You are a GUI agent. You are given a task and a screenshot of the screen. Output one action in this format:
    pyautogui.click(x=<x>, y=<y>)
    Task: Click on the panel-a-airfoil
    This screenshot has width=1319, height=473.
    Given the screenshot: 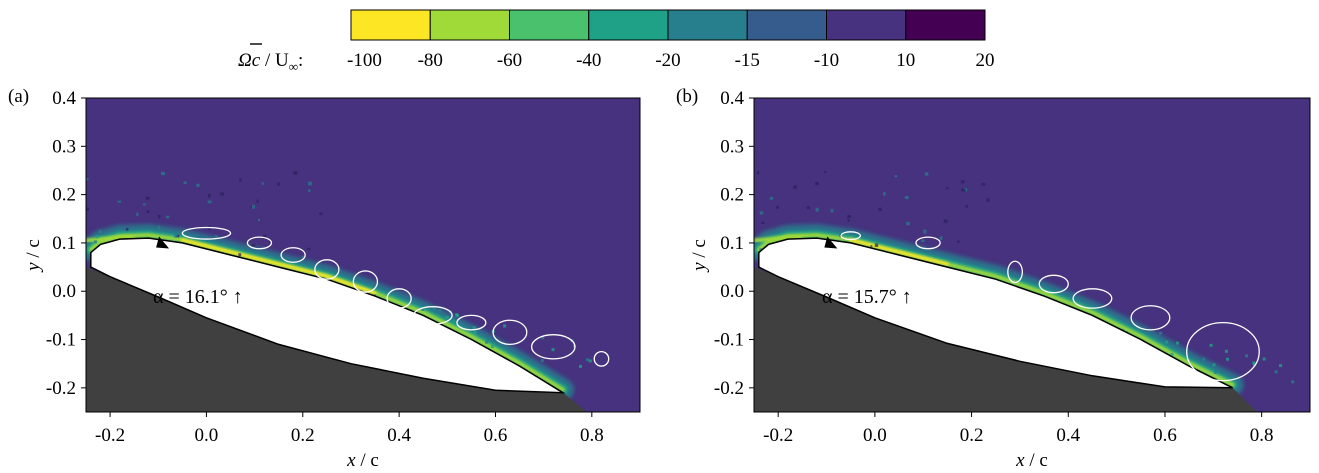 What is the action you would take?
    pyautogui.click(x=328, y=315)
    